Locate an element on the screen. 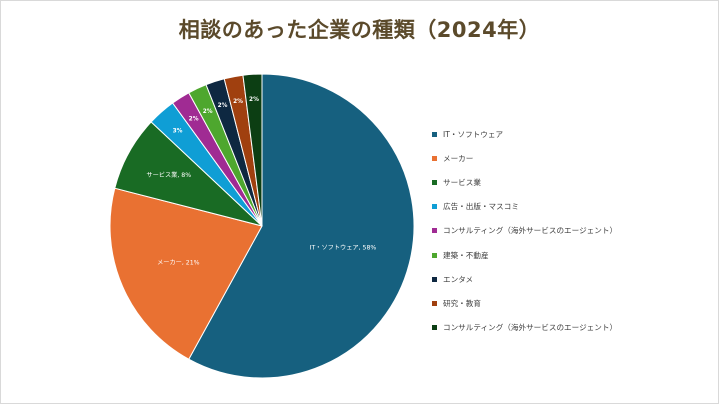 The width and height of the screenshot is (719, 404). legend-item: エンタメ is located at coordinates (574, 279).